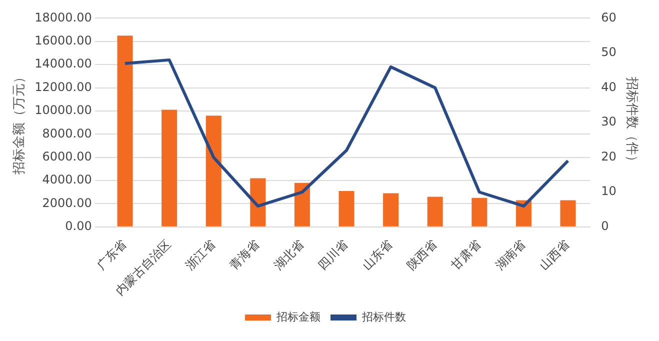 This screenshot has height=341, width=659. What do you see at coordinates (200, 255) in the screenshot?
I see `x-tick-label: 浙江省` at bounding box center [200, 255].